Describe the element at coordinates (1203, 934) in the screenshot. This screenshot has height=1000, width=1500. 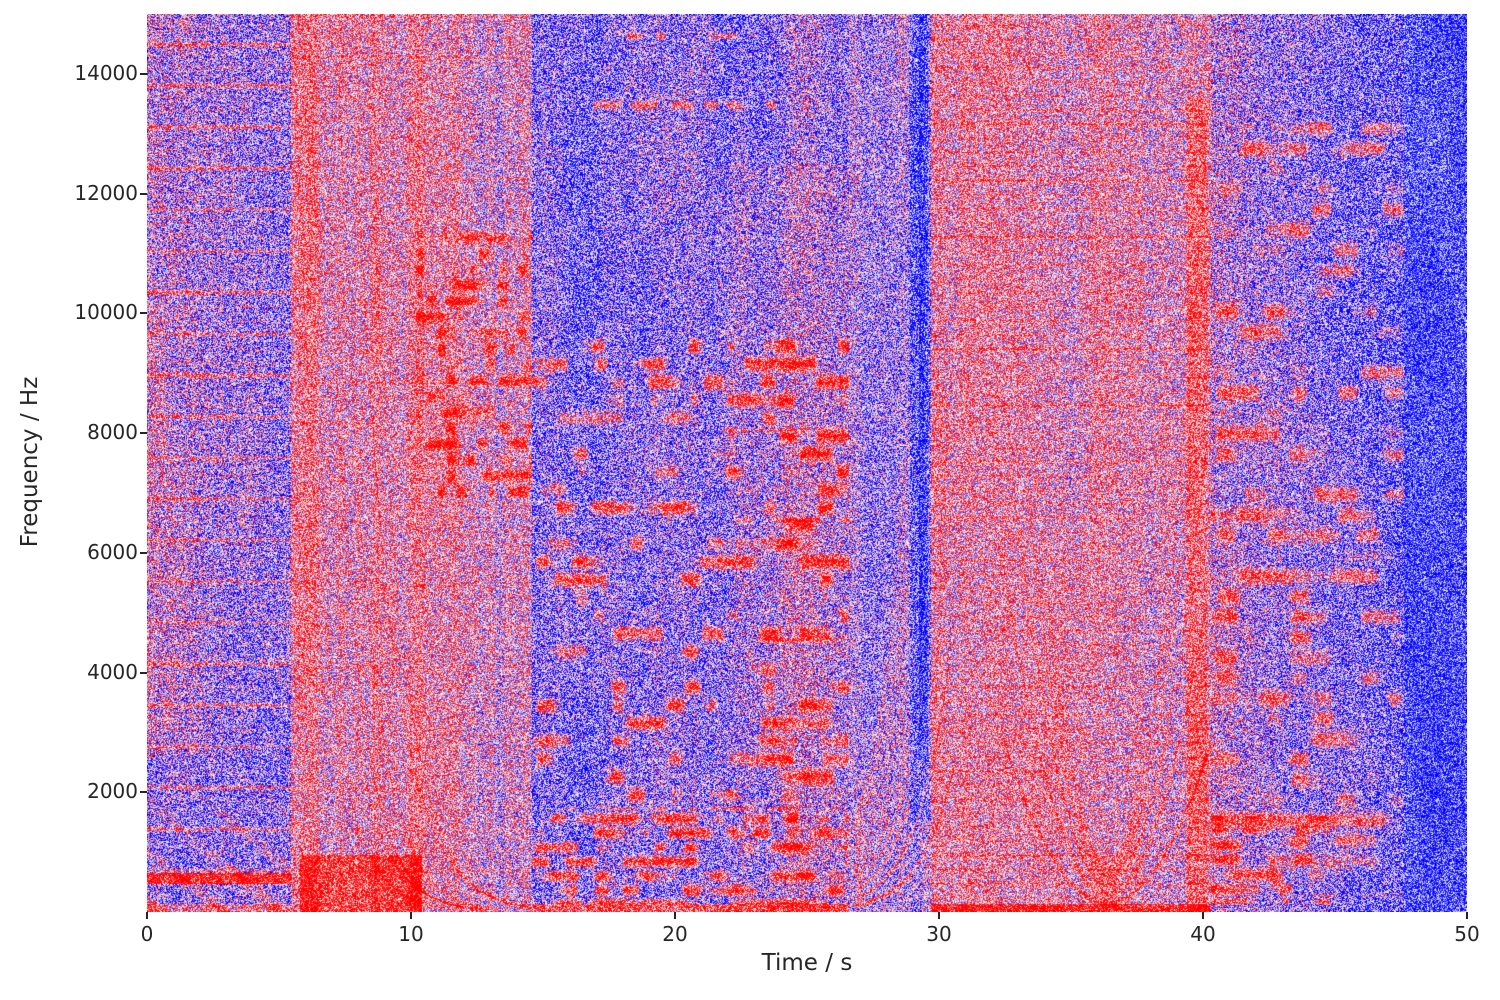
I see `x-tick-label: 40` at that location.